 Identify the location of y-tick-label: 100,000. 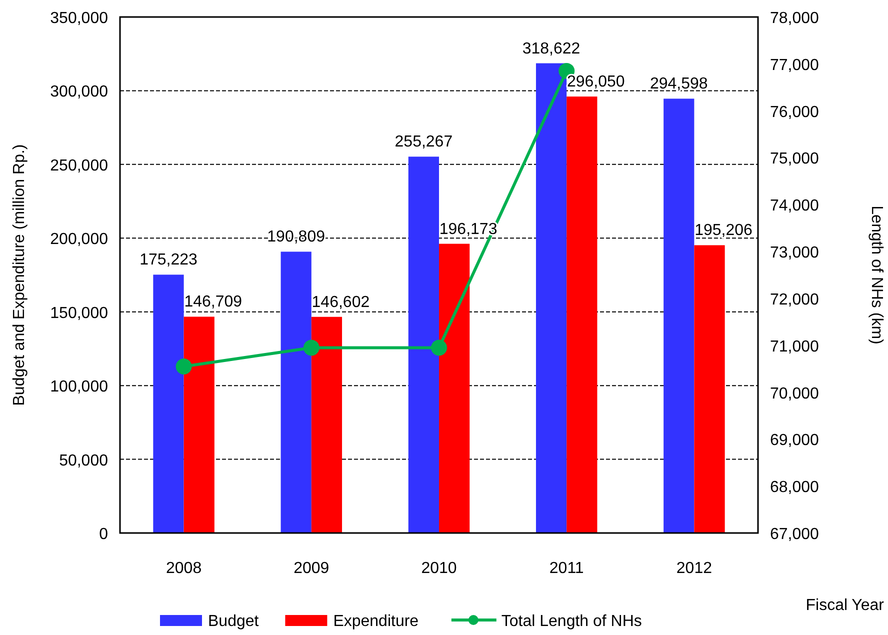
(79, 387).